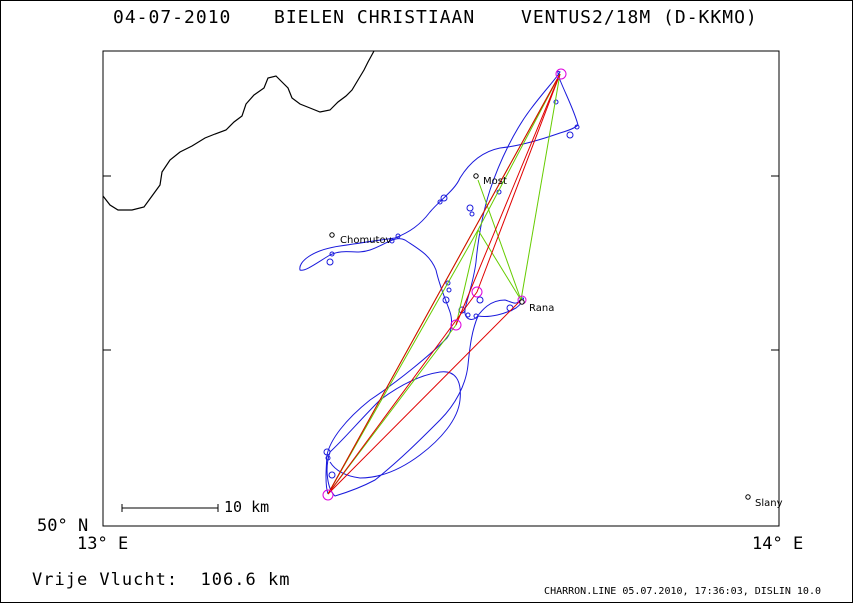  Describe the element at coordinates (748, 497) in the screenshot. I see `place-marker-slany` at that location.